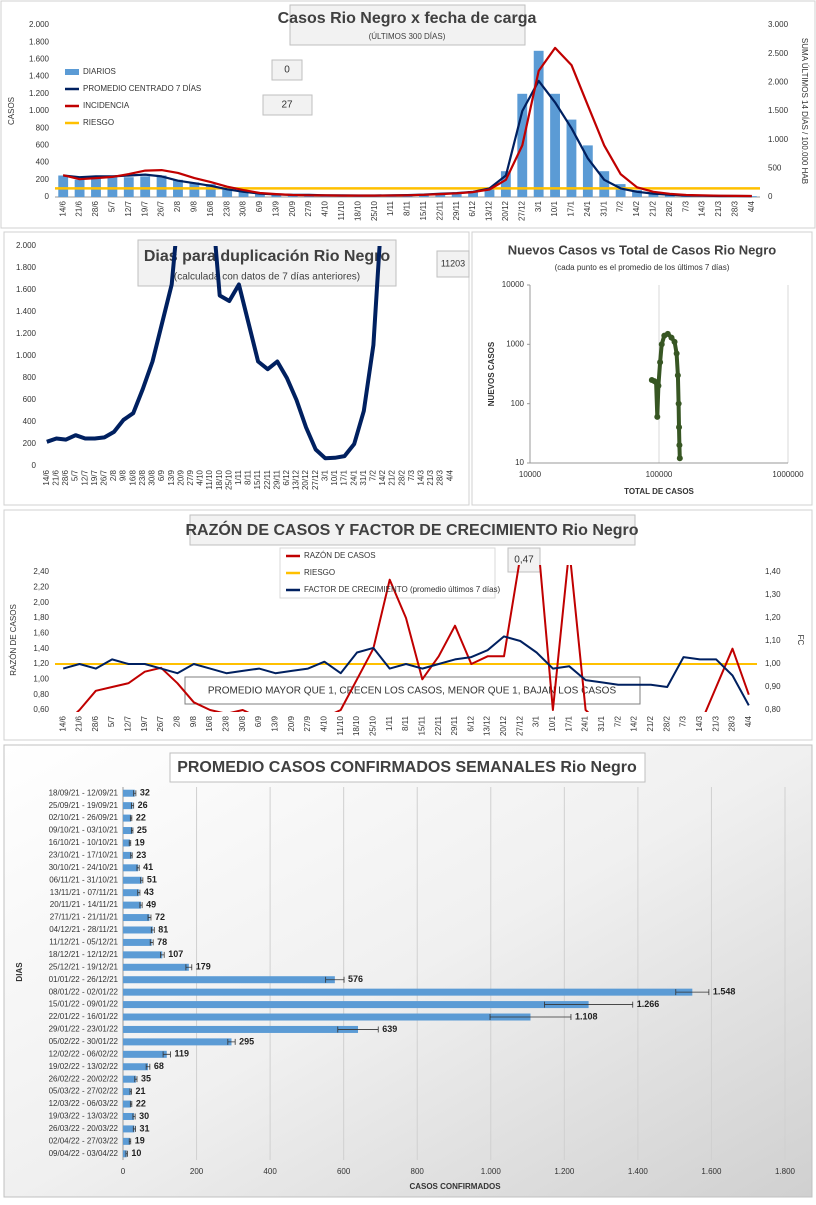 The height and width of the screenshot is (1205, 816). What do you see at coordinates (334, 477) in the screenshot?
I see `x-tick-label: 10/1` at bounding box center [334, 477].